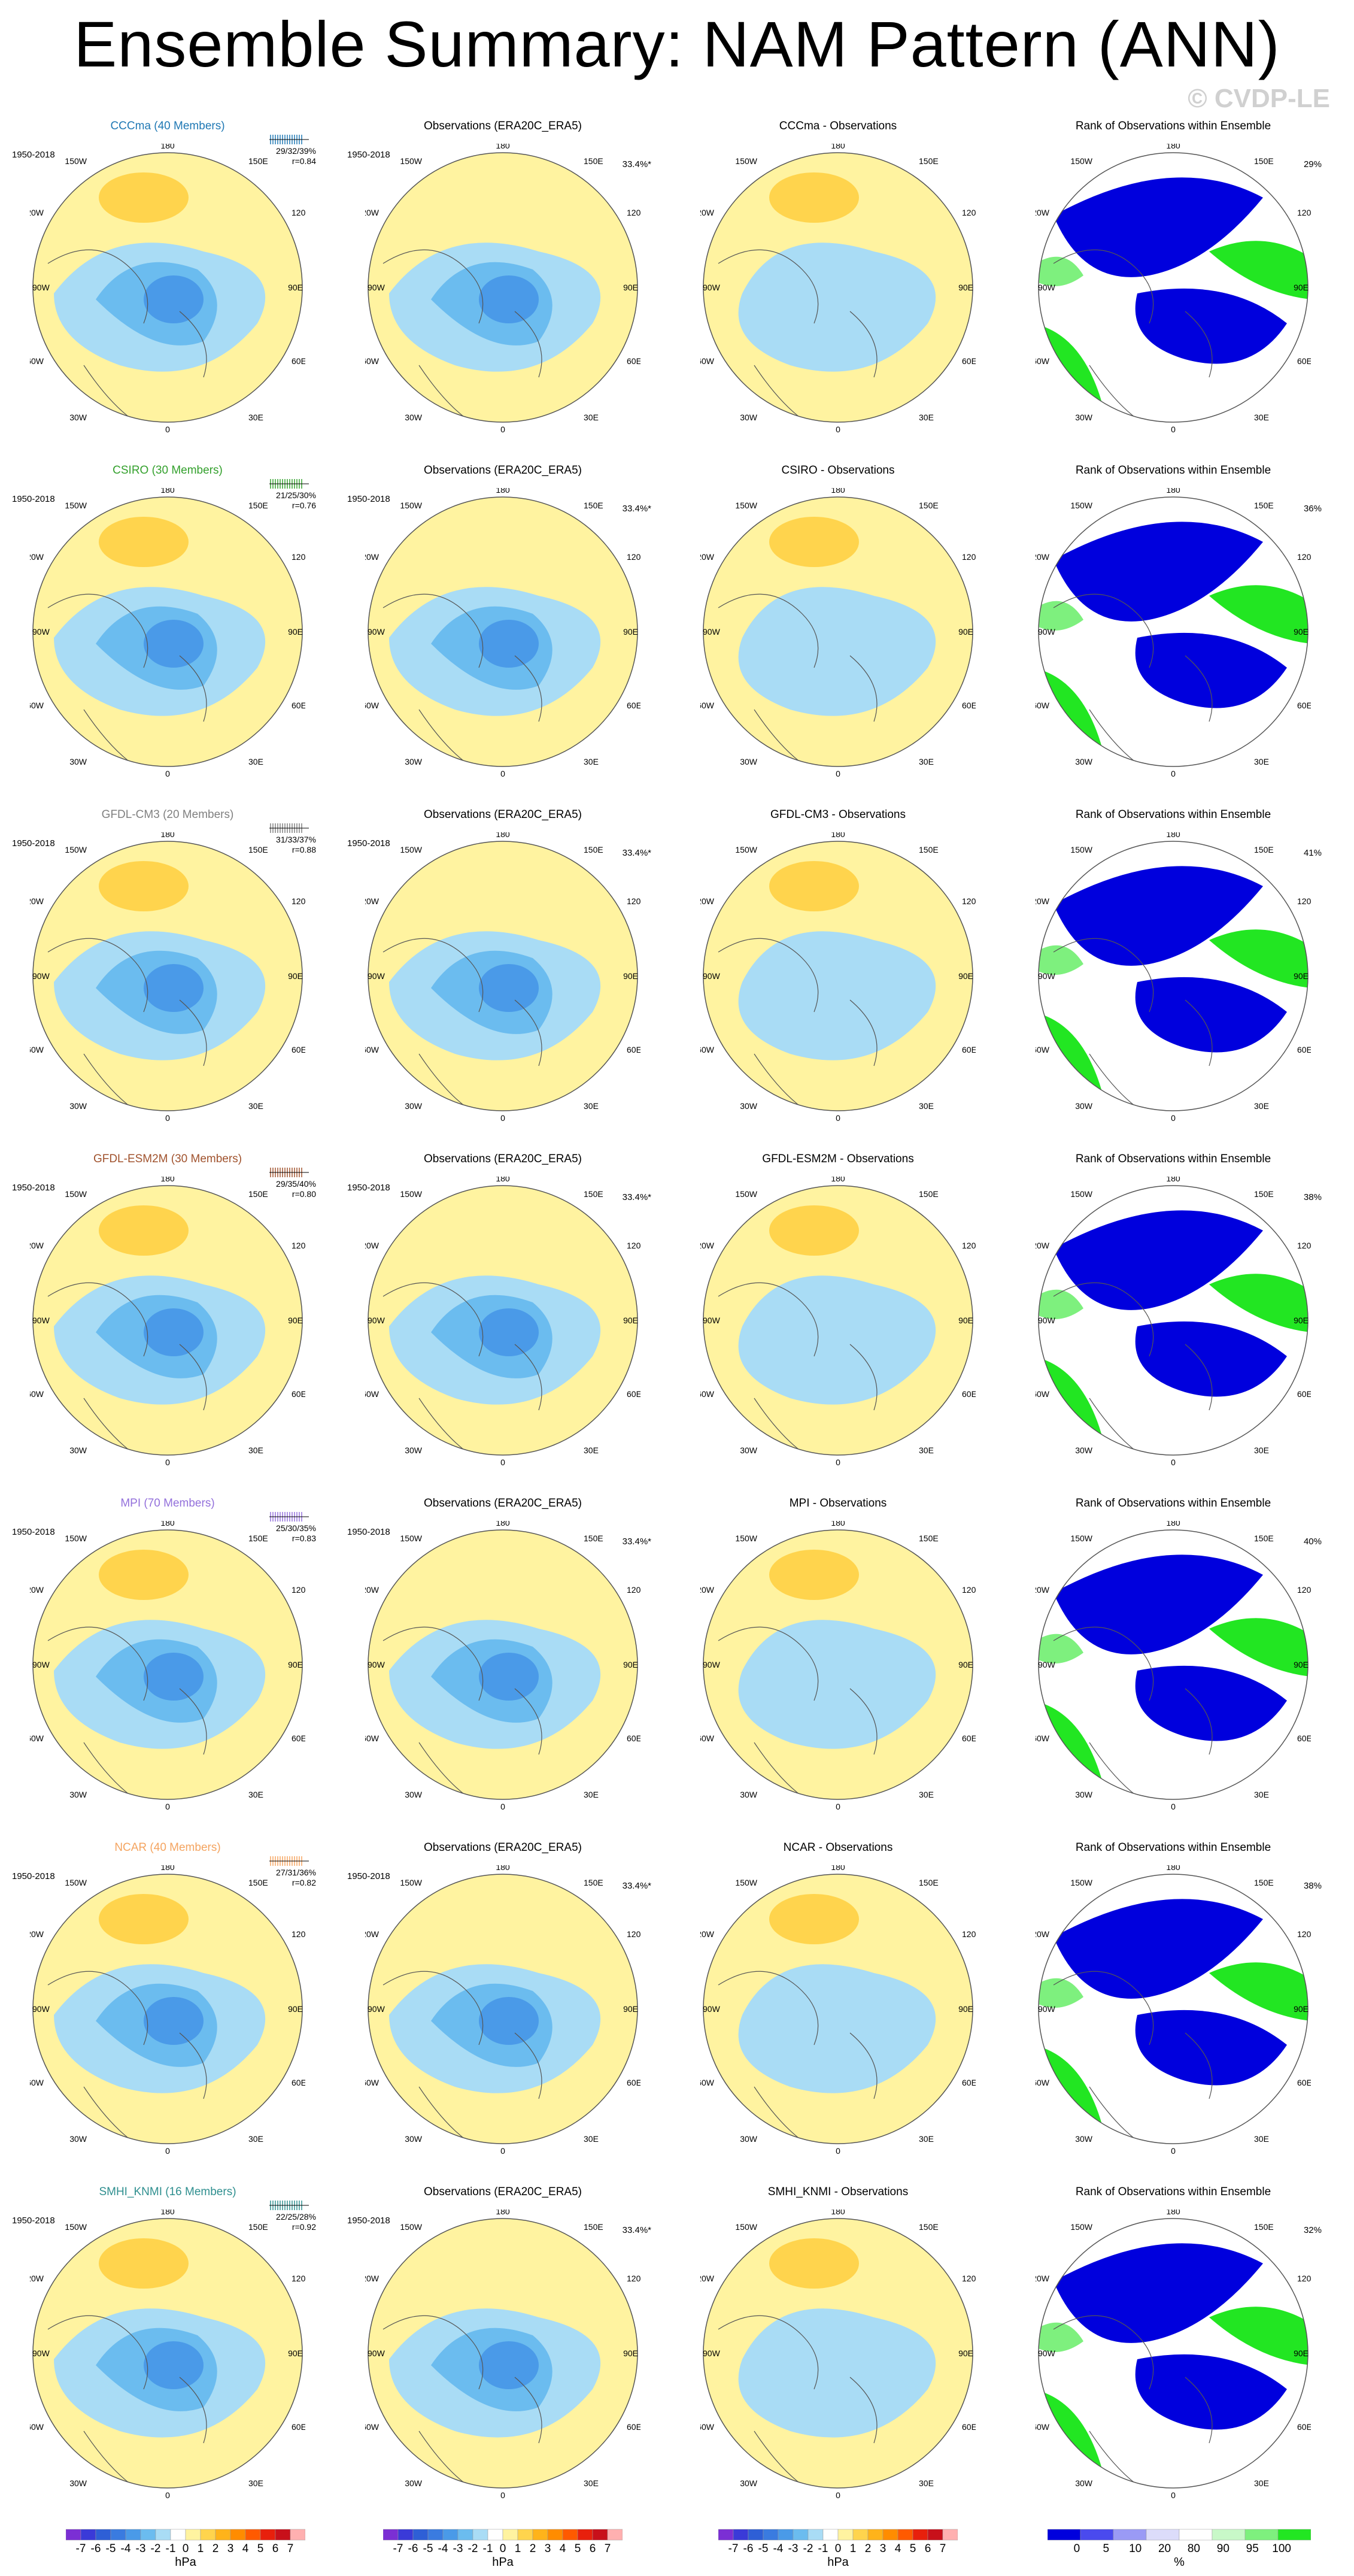 The height and width of the screenshot is (2576, 1354). What do you see at coordinates (296, 495) in the screenshot?
I see `pct-explained: 21/25/30%` at bounding box center [296, 495].